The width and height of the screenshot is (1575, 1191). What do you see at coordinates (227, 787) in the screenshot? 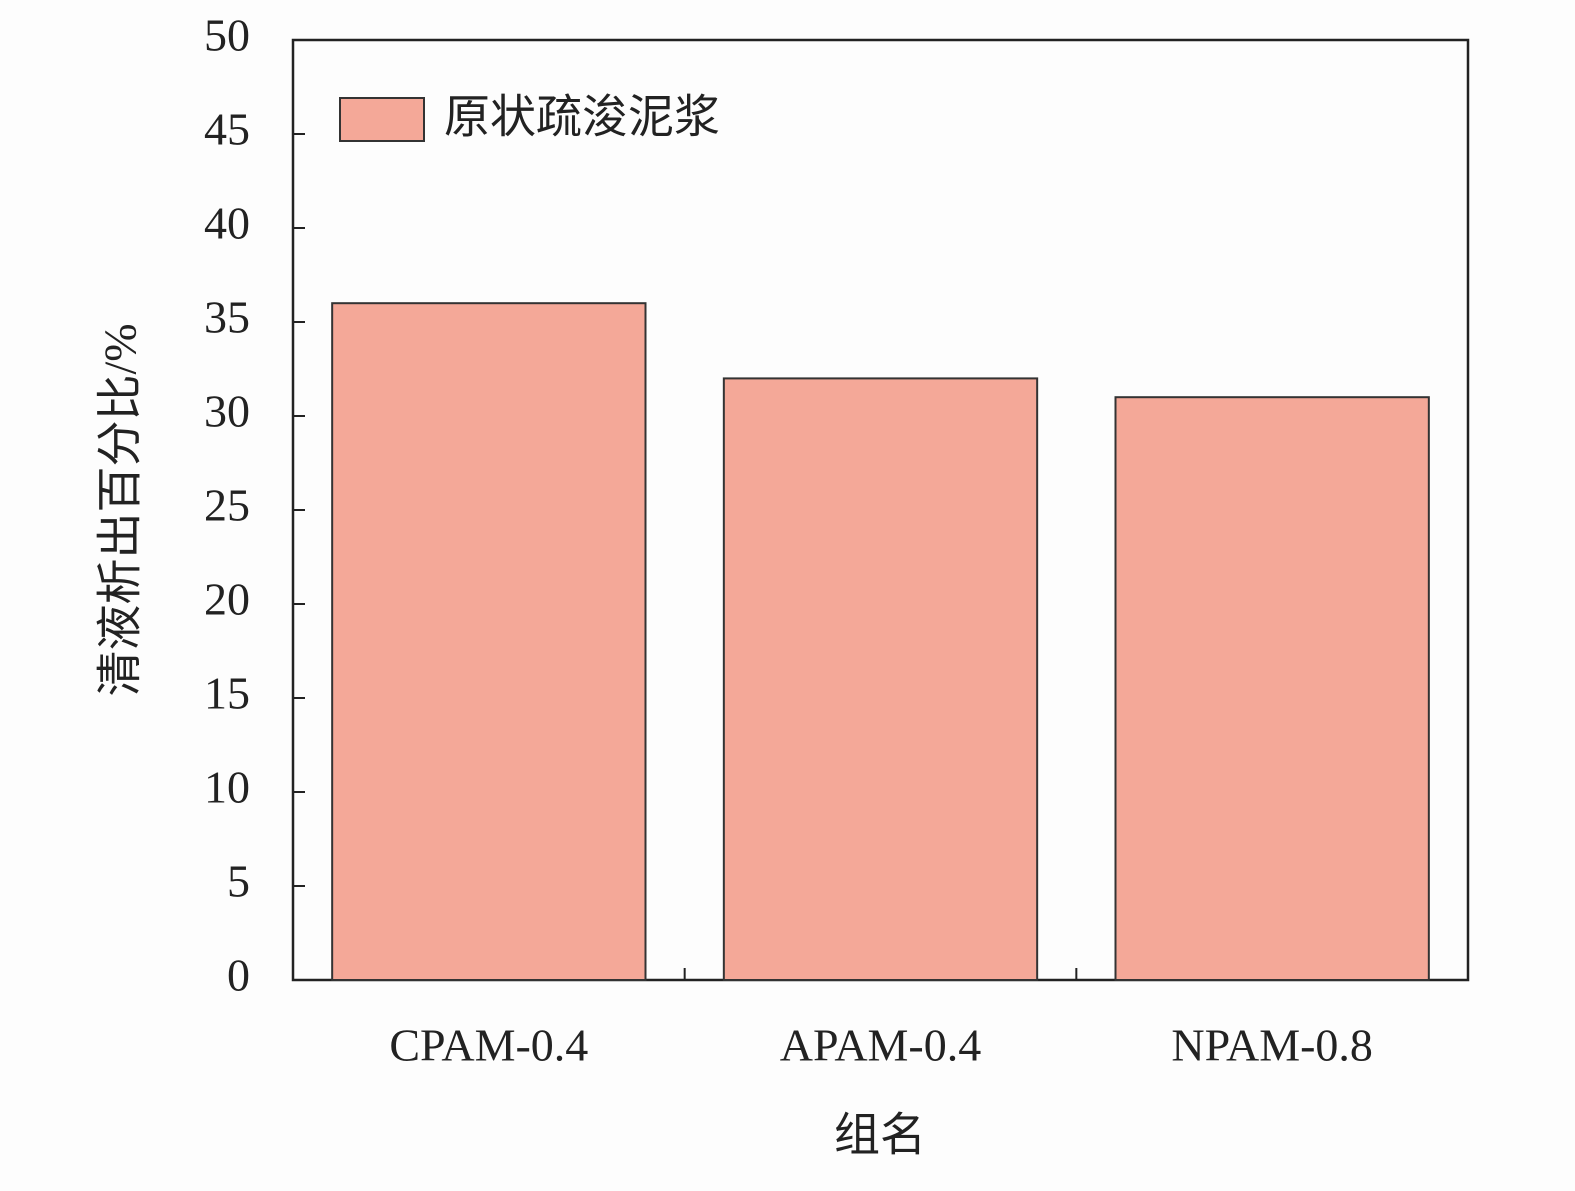
I see `y-tick-label: 10` at bounding box center [227, 787].